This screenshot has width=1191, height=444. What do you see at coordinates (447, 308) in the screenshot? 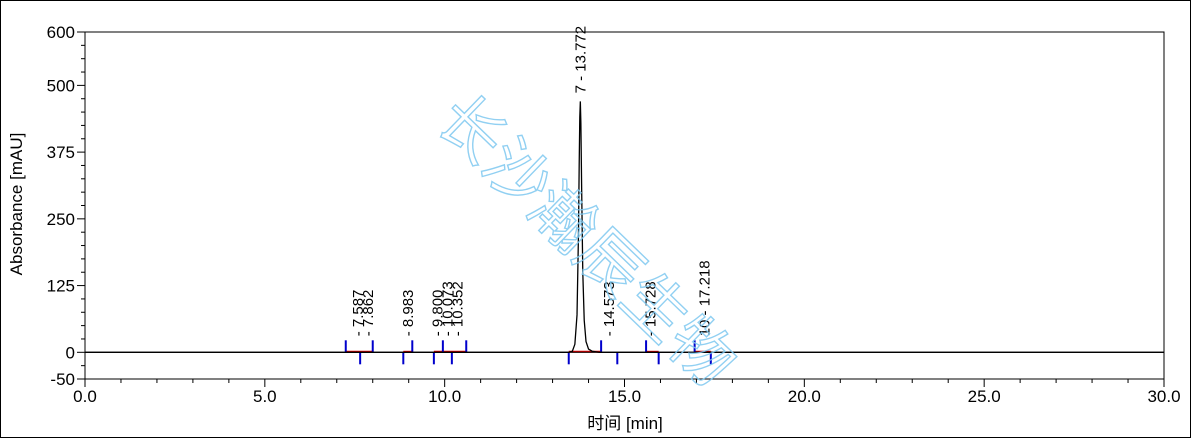
I see `peak-label: - 10.073` at bounding box center [447, 308].